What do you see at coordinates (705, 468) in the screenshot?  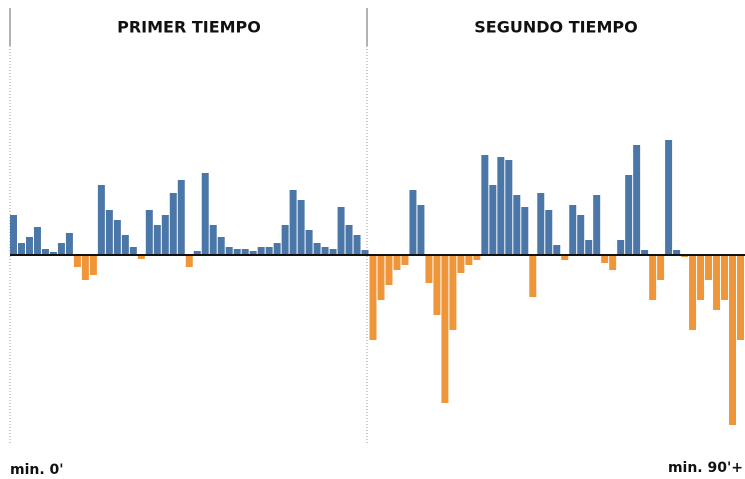 I see `x-end-label: min. 90'+` at bounding box center [705, 468].